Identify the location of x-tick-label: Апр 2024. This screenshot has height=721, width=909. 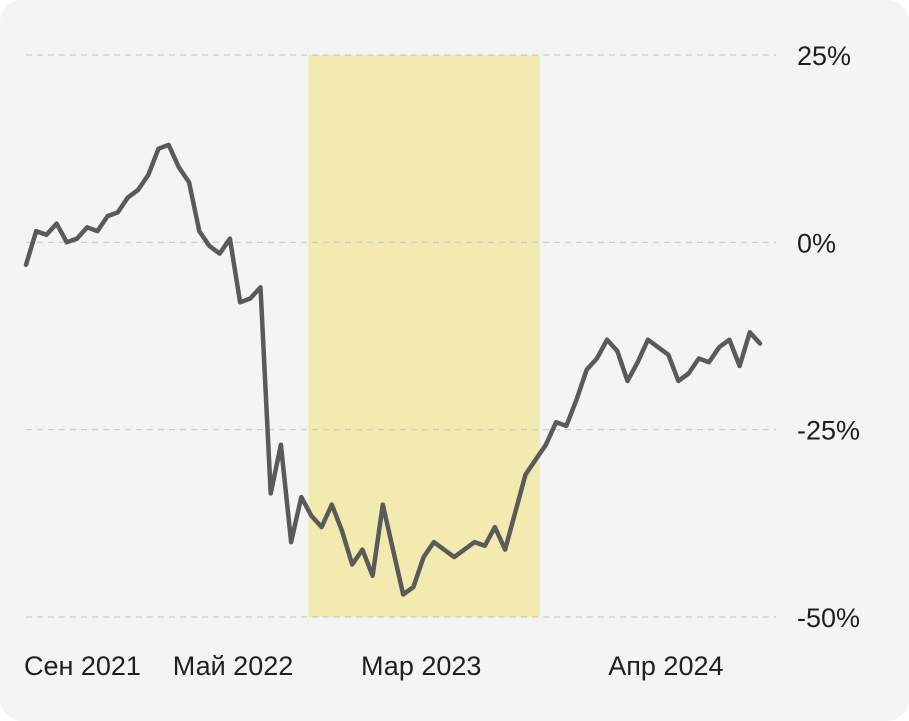
(665, 666).